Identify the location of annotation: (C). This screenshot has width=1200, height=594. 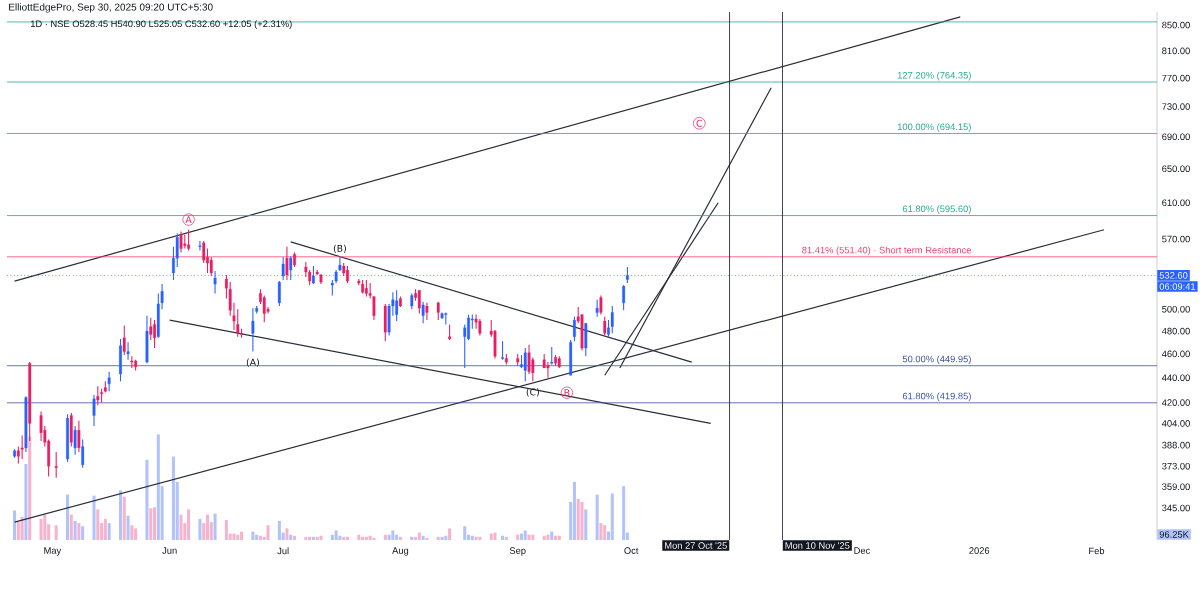
(532, 392).